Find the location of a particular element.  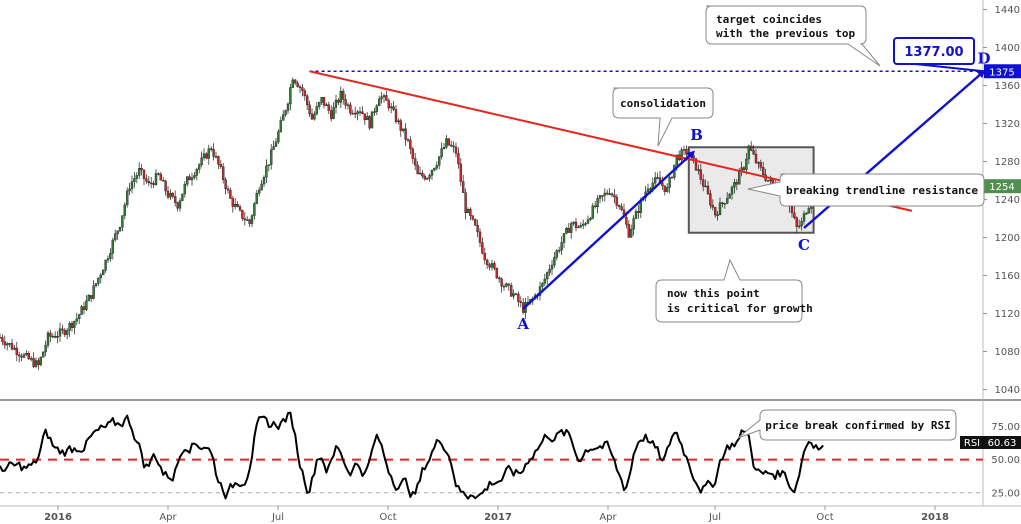

rsi-tick-label: 50.00 is located at coordinates (1005, 460).